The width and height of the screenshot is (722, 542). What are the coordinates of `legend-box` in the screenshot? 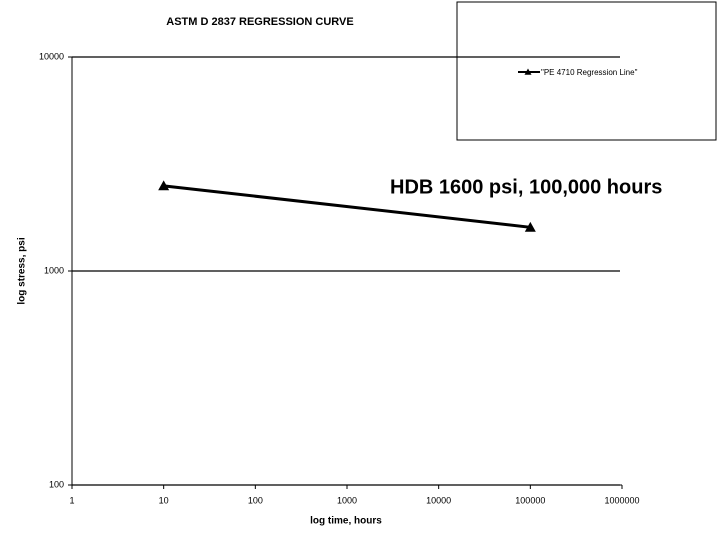 It's located at (586, 71).